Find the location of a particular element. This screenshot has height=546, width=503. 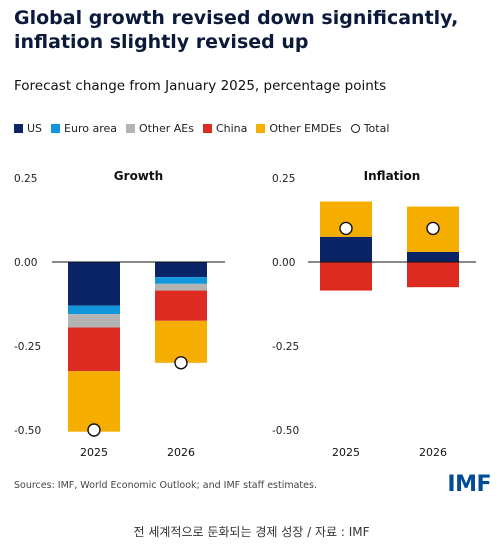

growth-bar-other-emdes-2026 is located at coordinates (181, 341).